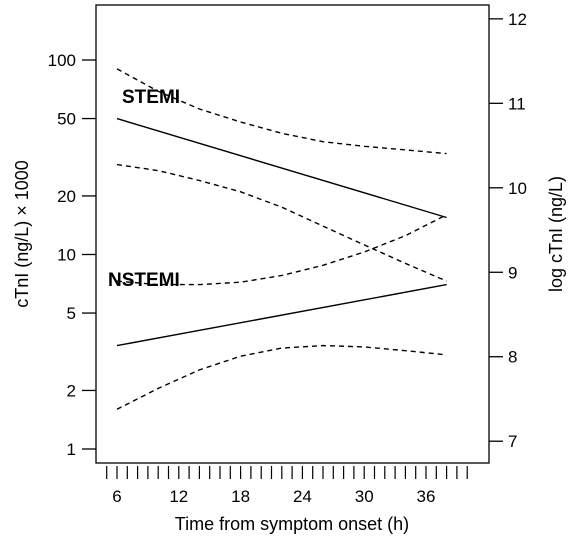  What do you see at coordinates (508, 230) in the screenshot?
I see `right-axis: 7 8 9 10 11 12` at bounding box center [508, 230].